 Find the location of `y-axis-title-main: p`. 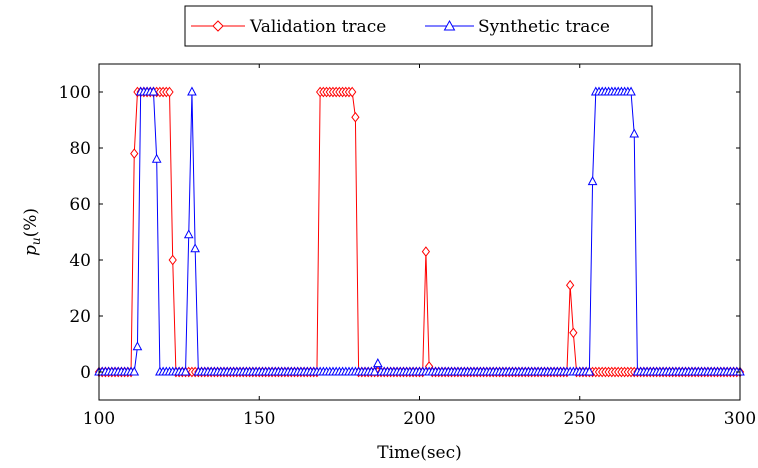

y-axis-title-main: p is located at coordinates (31, 250).